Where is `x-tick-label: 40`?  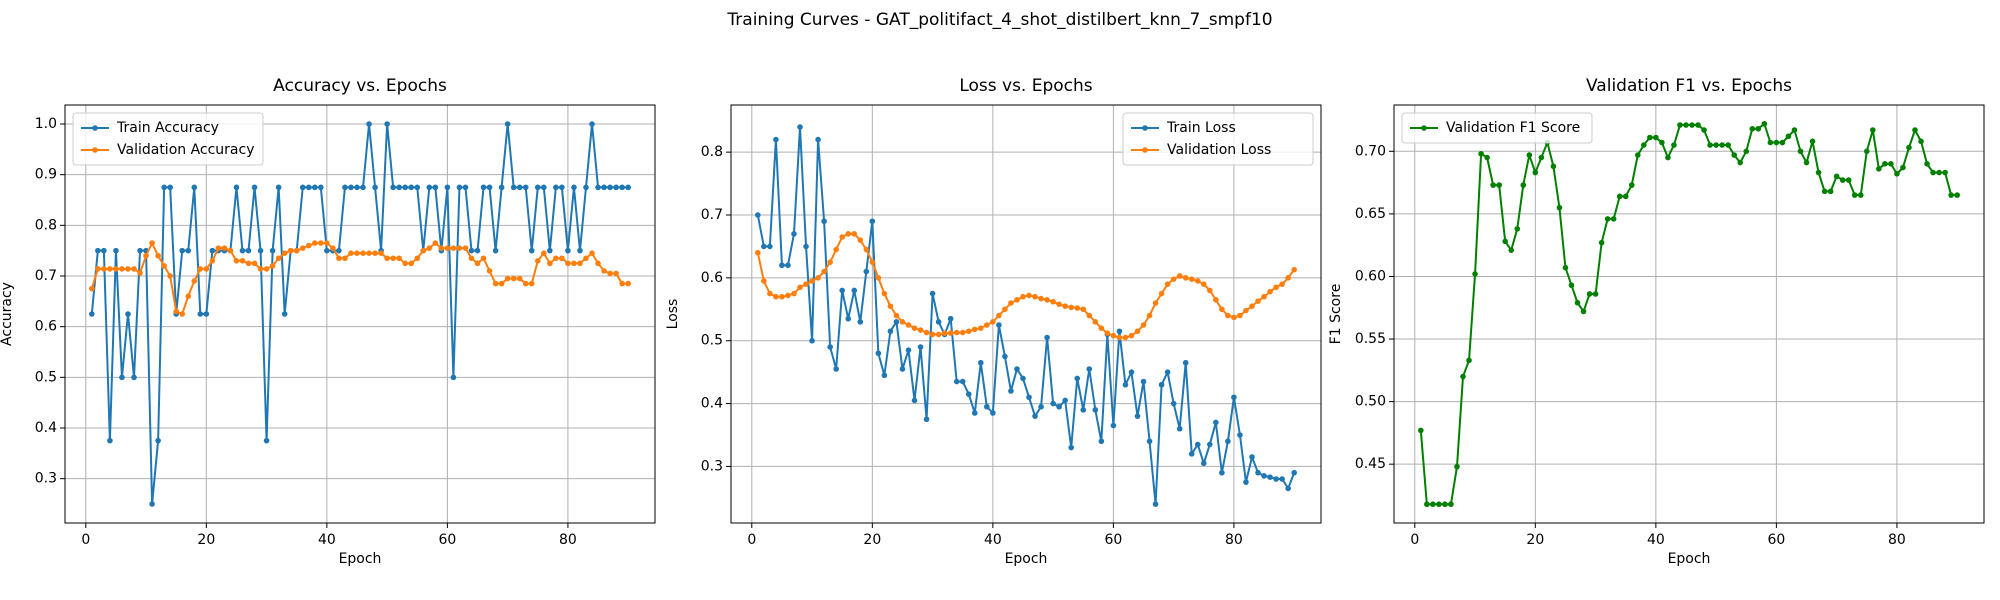 x-tick-label: 40 is located at coordinates (327, 540).